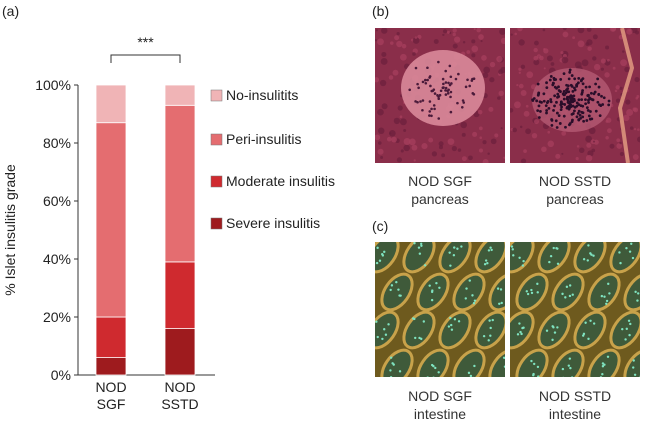  I want to click on caption-intestine-sstd: NOD SSTD intestine, so click(575, 405).